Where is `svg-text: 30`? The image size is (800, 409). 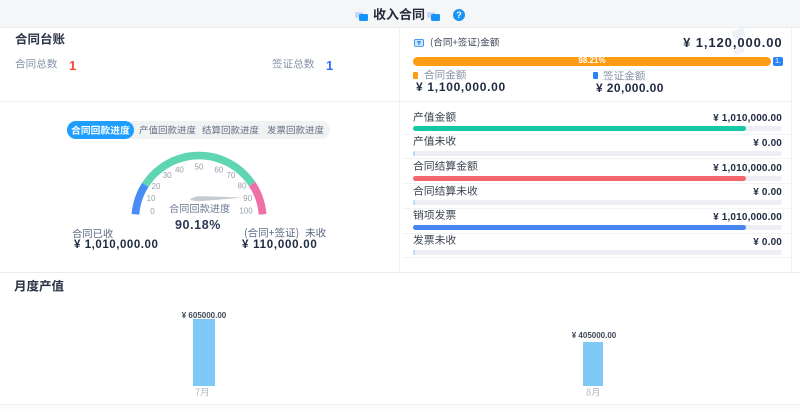 svg-text: 30 is located at coordinates (167, 175).